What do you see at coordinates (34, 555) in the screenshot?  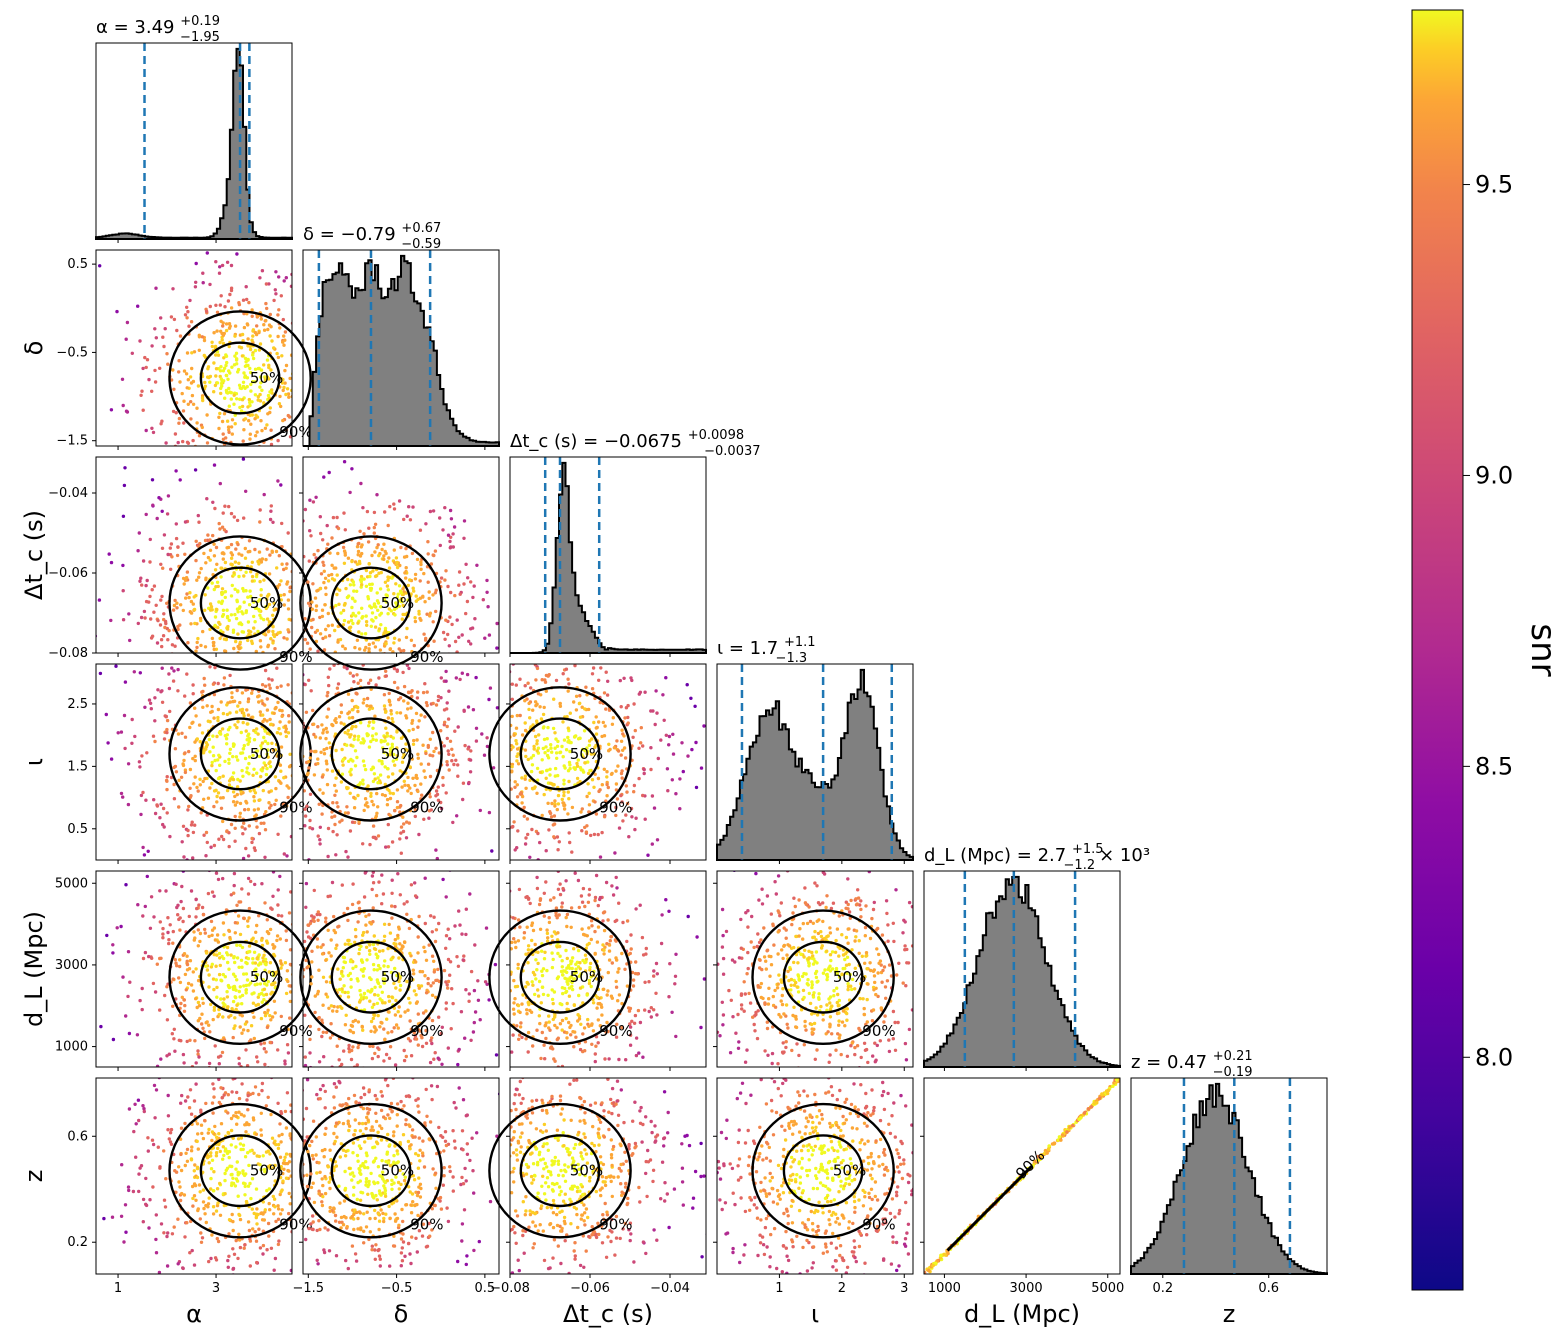 I see `y-axis-label-dtc: Δt_c (s)` at bounding box center [34, 555].